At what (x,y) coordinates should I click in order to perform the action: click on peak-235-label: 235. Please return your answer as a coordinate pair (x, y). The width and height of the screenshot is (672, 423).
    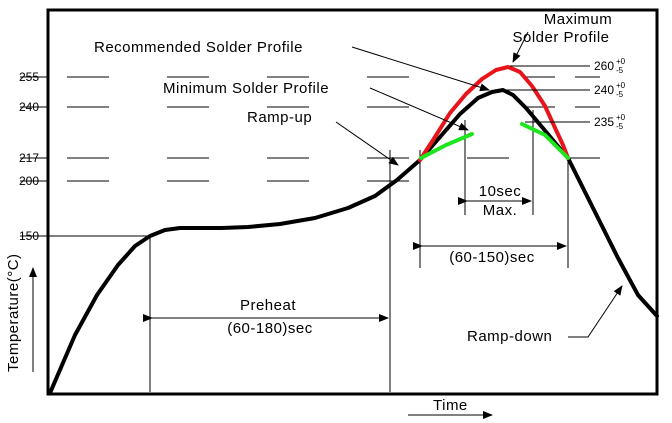
    Looking at the image, I should click on (604, 122).